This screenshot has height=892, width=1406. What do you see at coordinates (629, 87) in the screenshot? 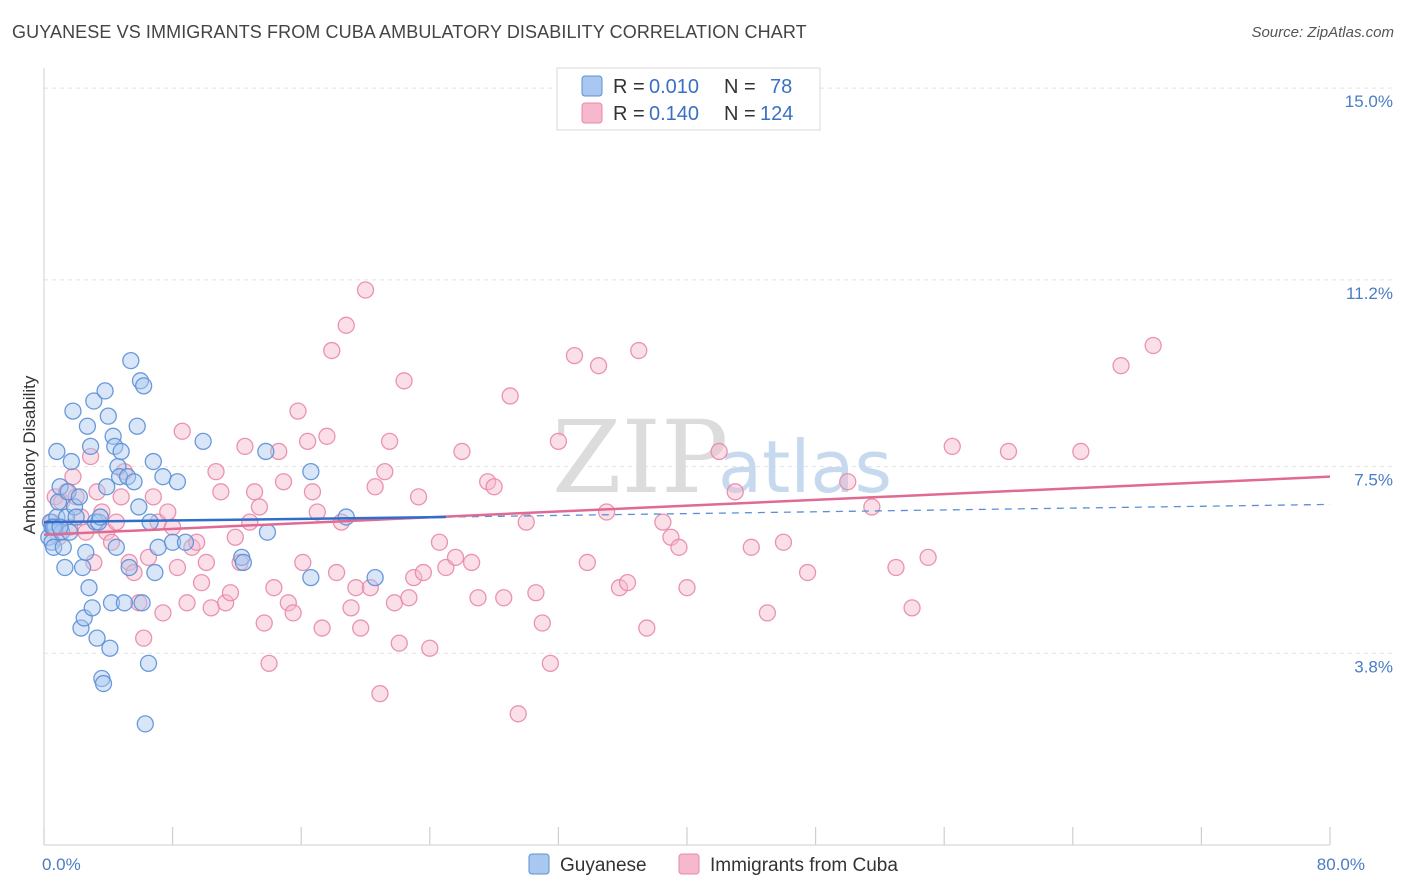
I see `legend-r-label-1: R =` at bounding box center [629, 87].